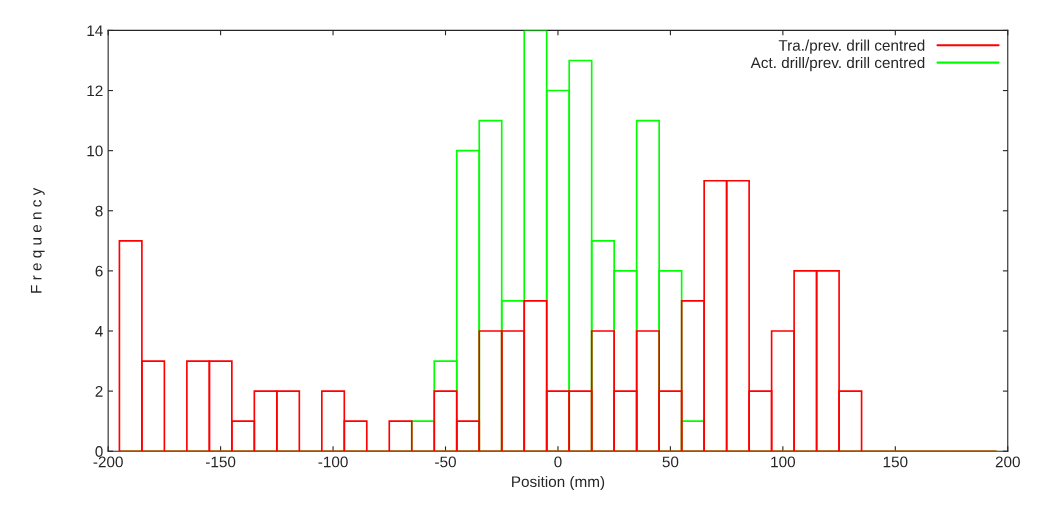 This screenshot has height=507, width=1040. What do you see at coordinates (558, 483) in the screenshot?
I see `x-axis-title: Position (mm)` at bounding box center [558, 483].